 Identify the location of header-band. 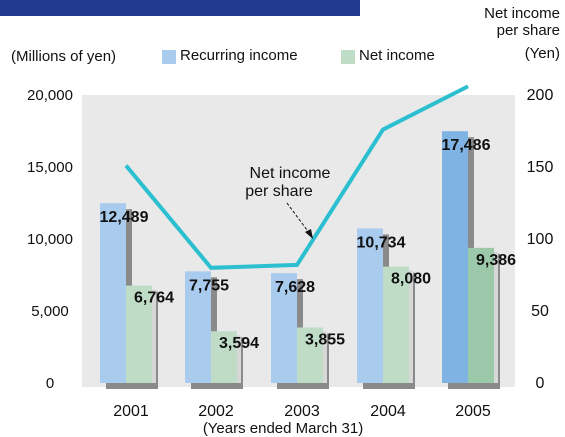
(180, 8).